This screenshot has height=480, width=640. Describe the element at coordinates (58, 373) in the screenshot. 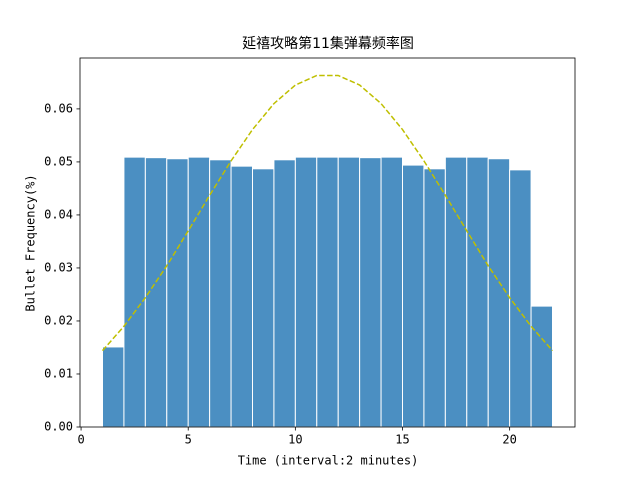

I see `y-tick-label: 0.01` at that location.